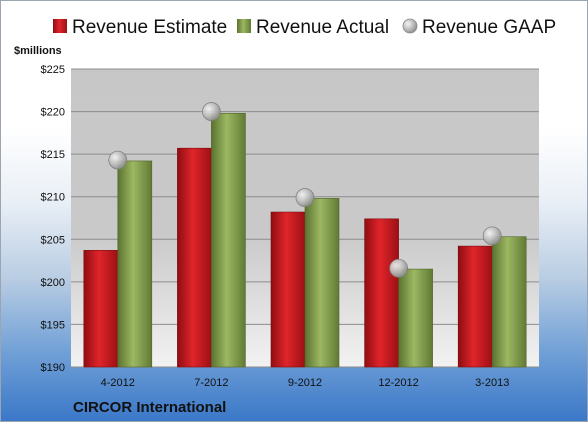  What do you see at coordinates (492, 383) in the screenshot?
I see `x-tick-label: 3-2013` at bounding box center [492, 383].